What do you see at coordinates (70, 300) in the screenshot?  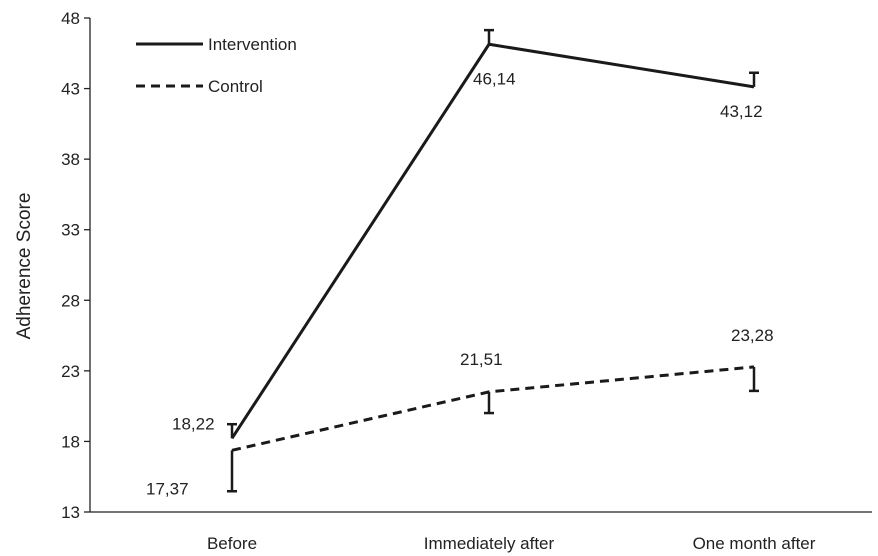 I see `y-tick-label: 28` at bounding box center [70, 300].